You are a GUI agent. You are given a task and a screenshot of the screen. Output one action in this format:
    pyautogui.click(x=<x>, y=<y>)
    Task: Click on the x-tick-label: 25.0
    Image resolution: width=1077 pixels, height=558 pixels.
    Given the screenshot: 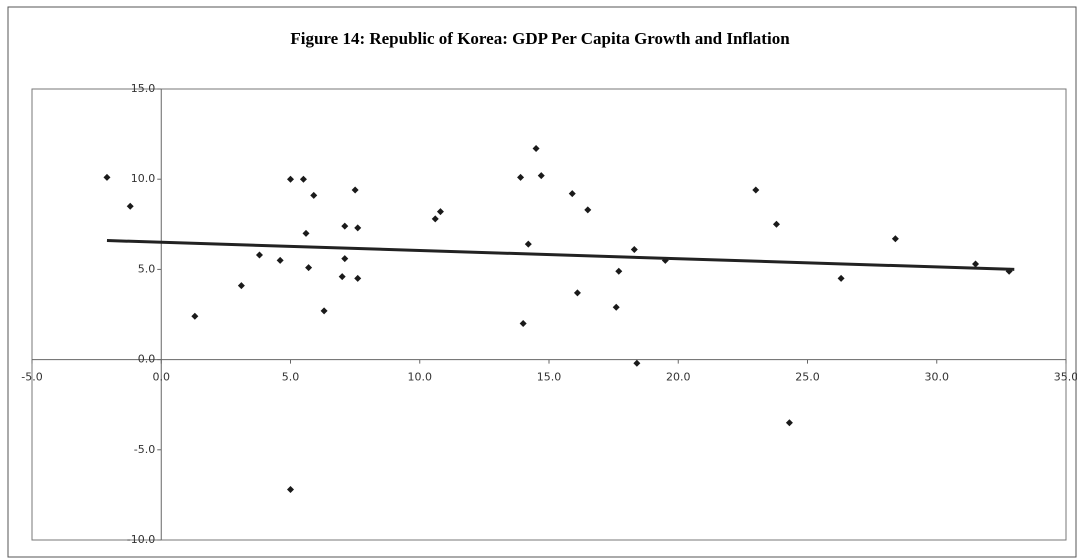 What is the action you would take?
    pyautogui.click(x=807, y=377)
    